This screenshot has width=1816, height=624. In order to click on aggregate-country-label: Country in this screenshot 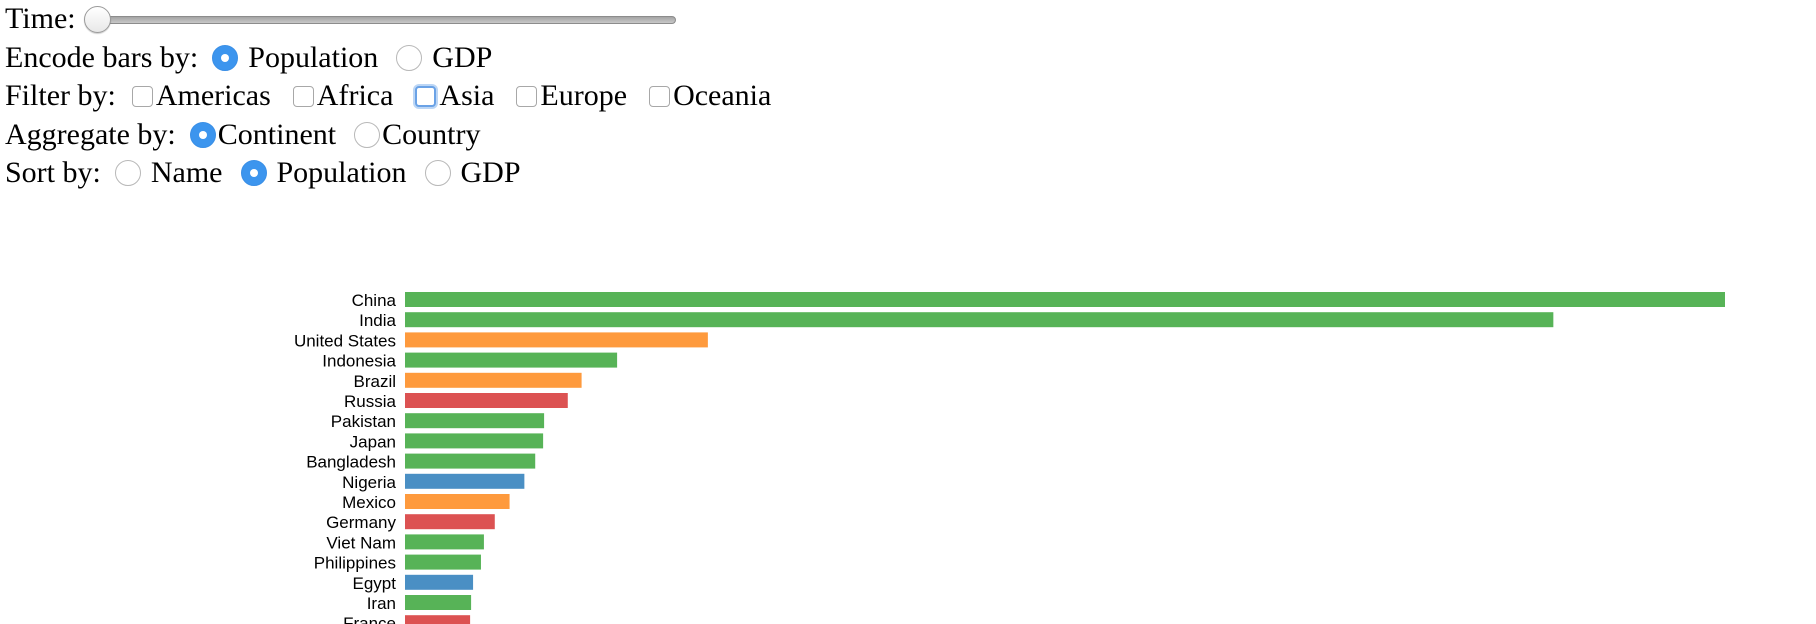, I will do `click(431, 134)`.